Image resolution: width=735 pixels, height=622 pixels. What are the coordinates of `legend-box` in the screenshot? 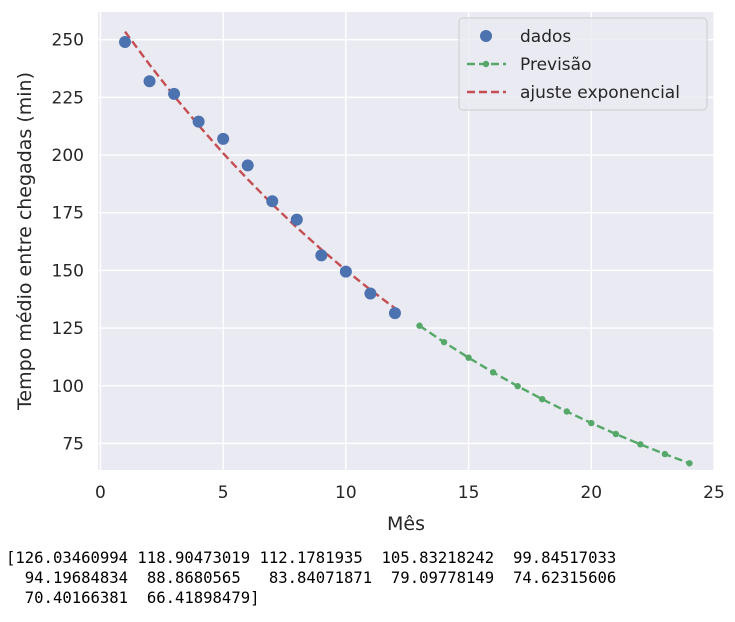 It's located at (583, 64).